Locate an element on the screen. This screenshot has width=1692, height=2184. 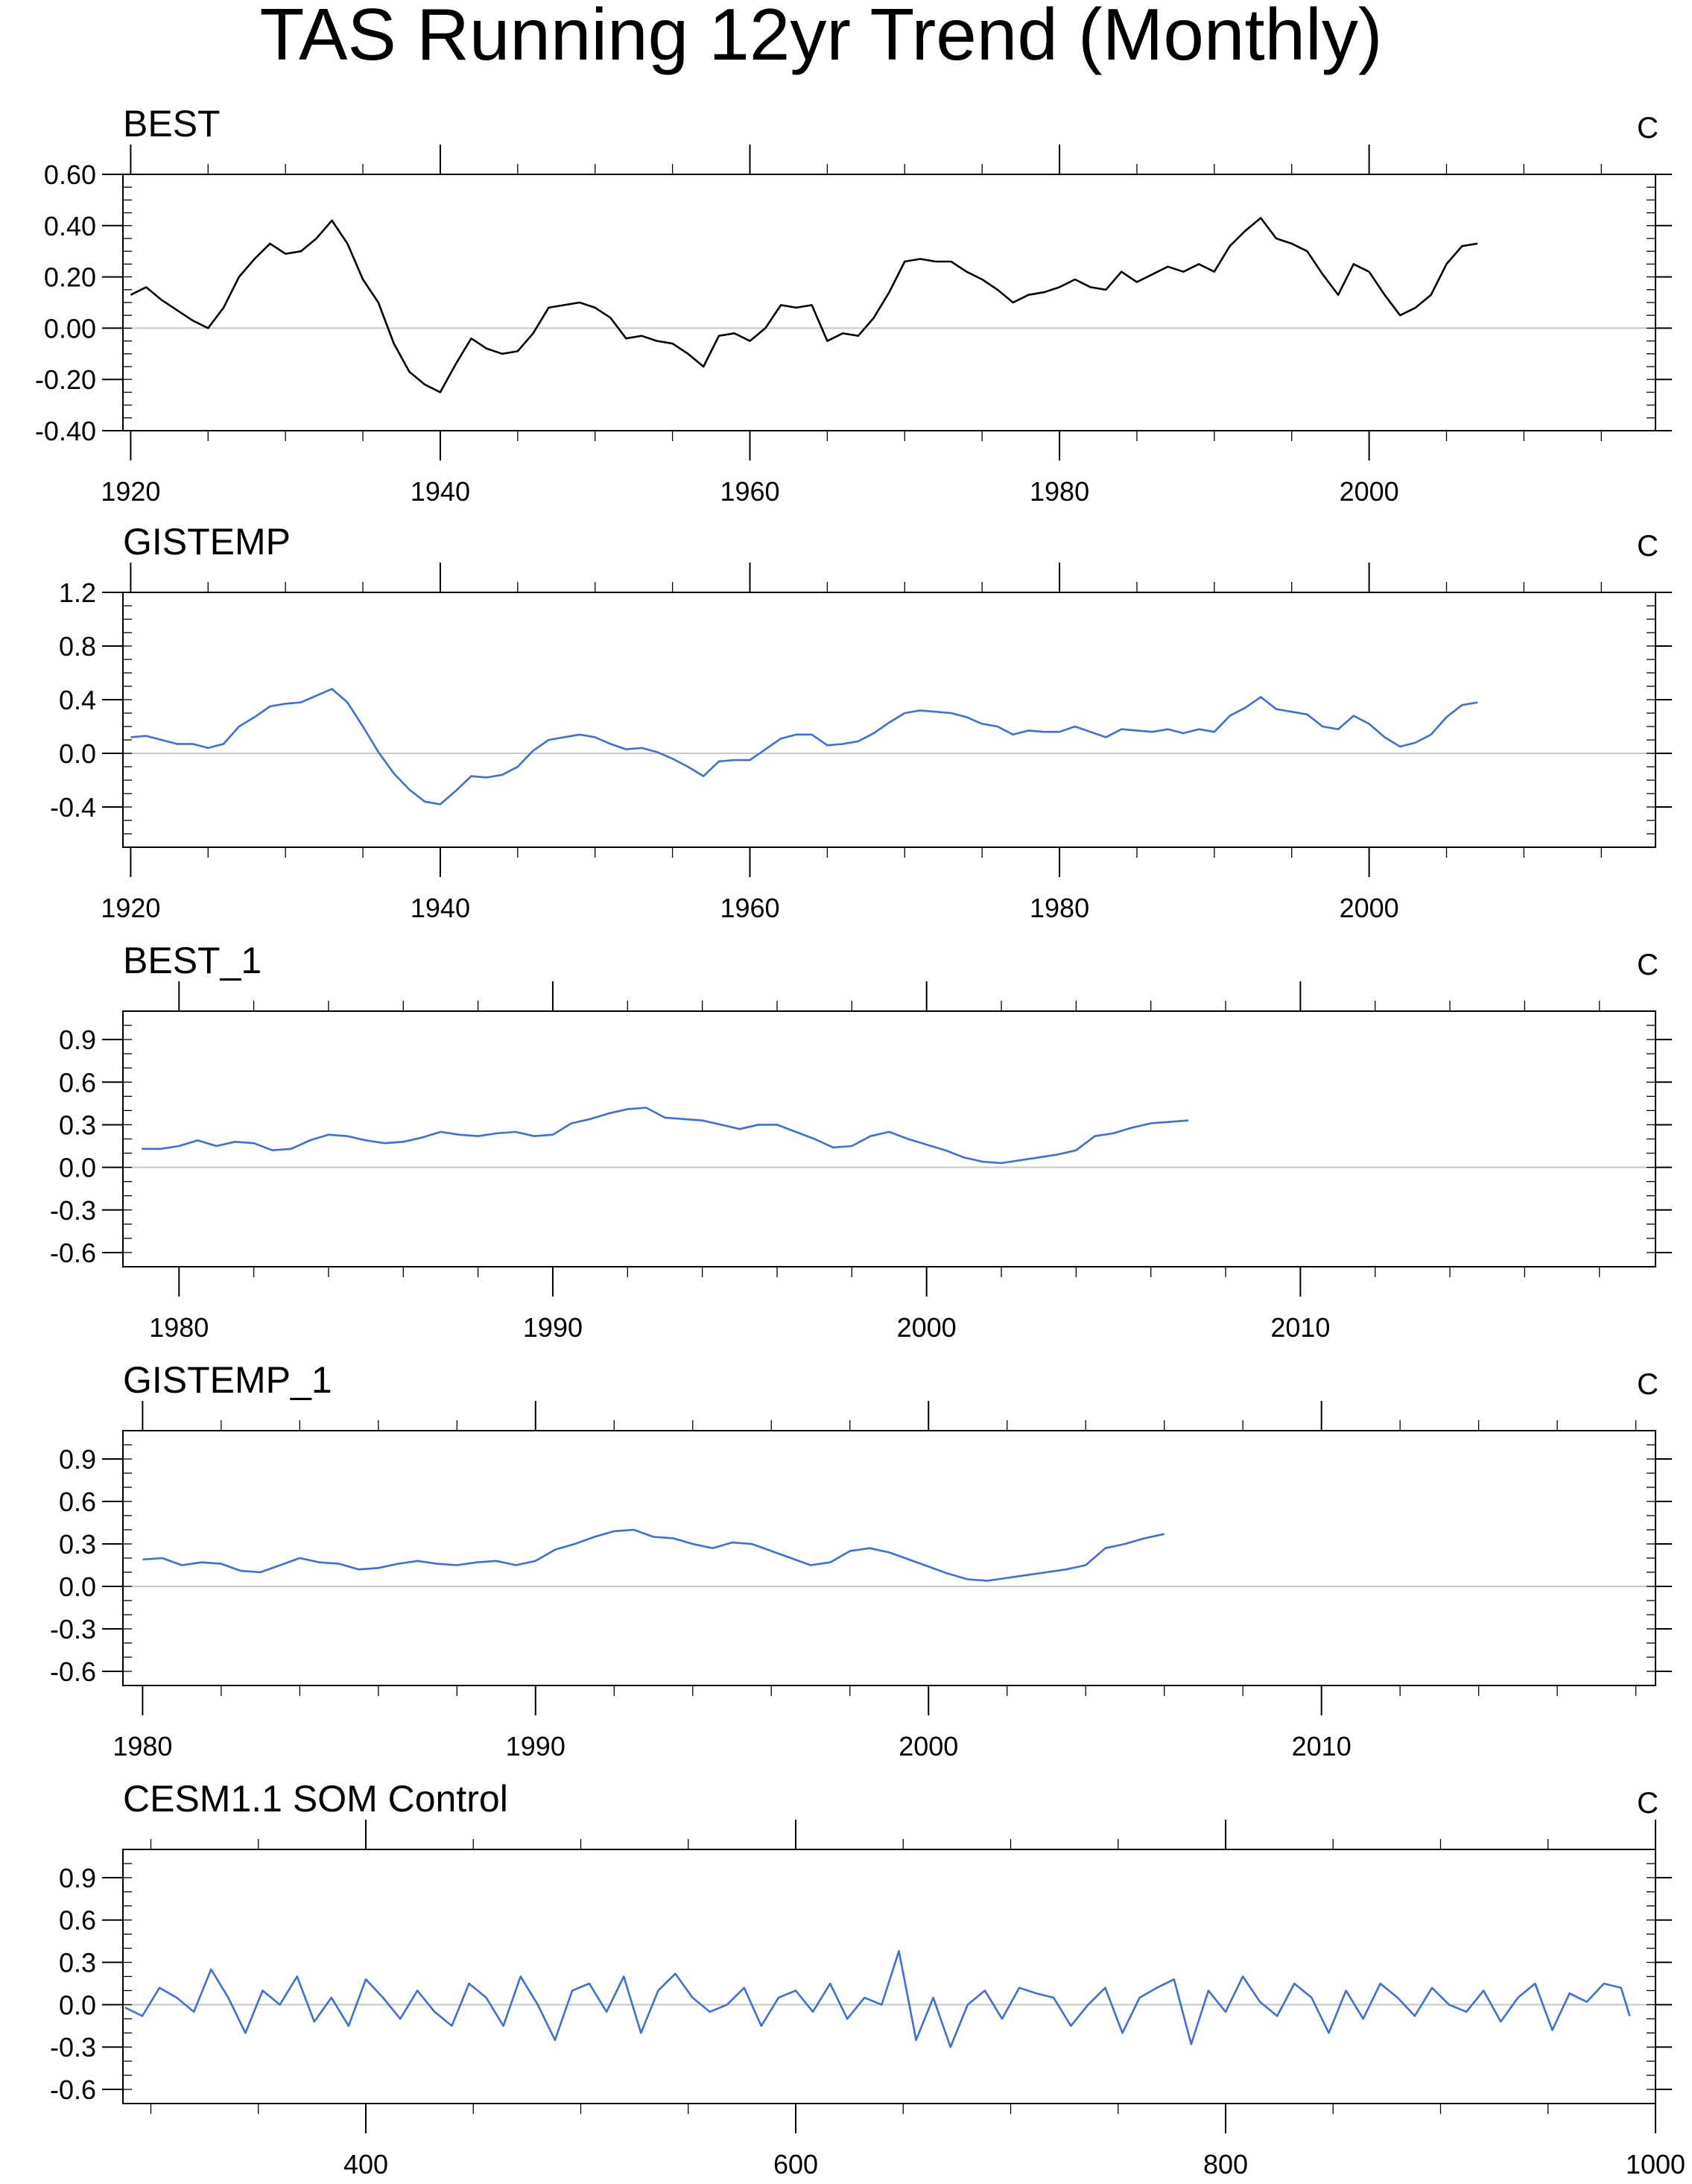
y-tick-label: -0.40 is located at coordinates (65, 431).